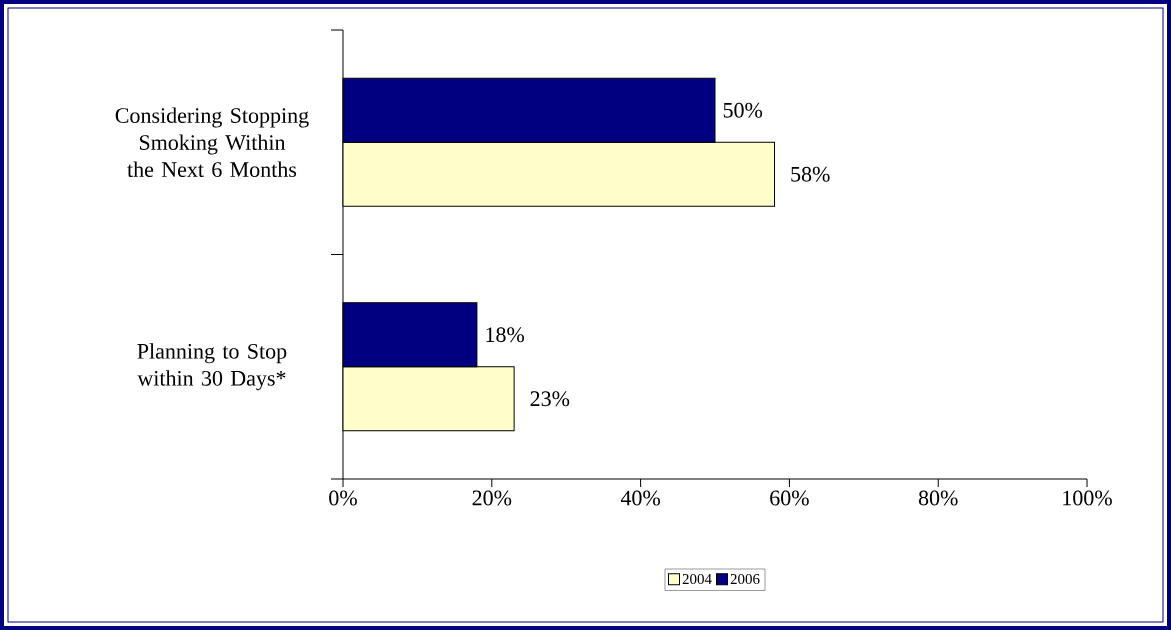 The image size is (1171, 630). I want to click on y-tick-label: Planning to Stop within 30 Days*, so click(212, 367).